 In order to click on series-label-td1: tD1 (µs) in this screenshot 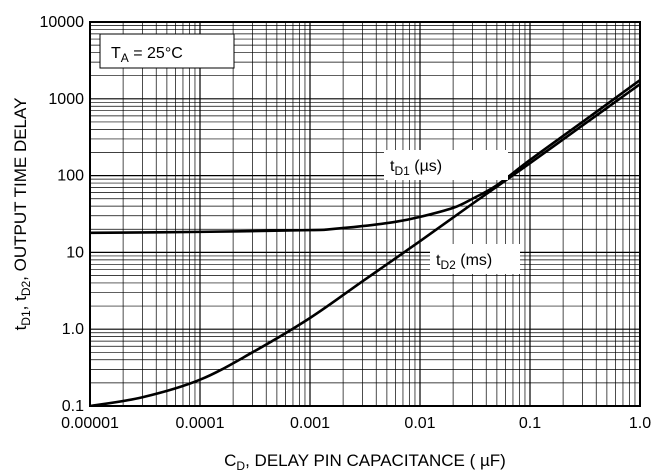, I will do `click(416, 168)`.